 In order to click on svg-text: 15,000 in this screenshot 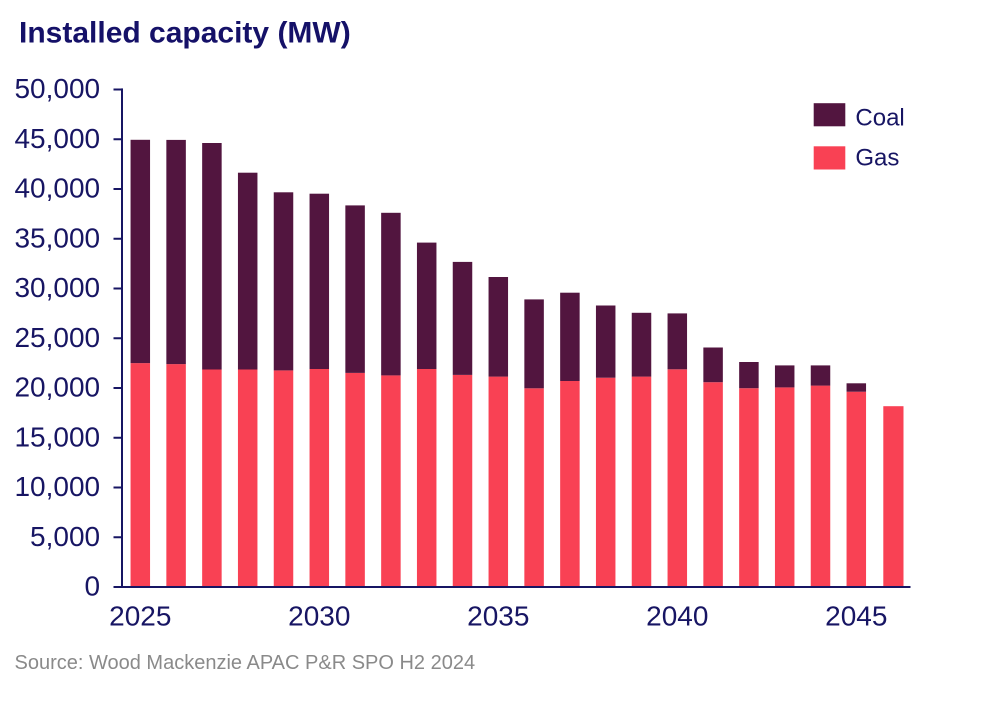, I will do `click(57, 436)`.